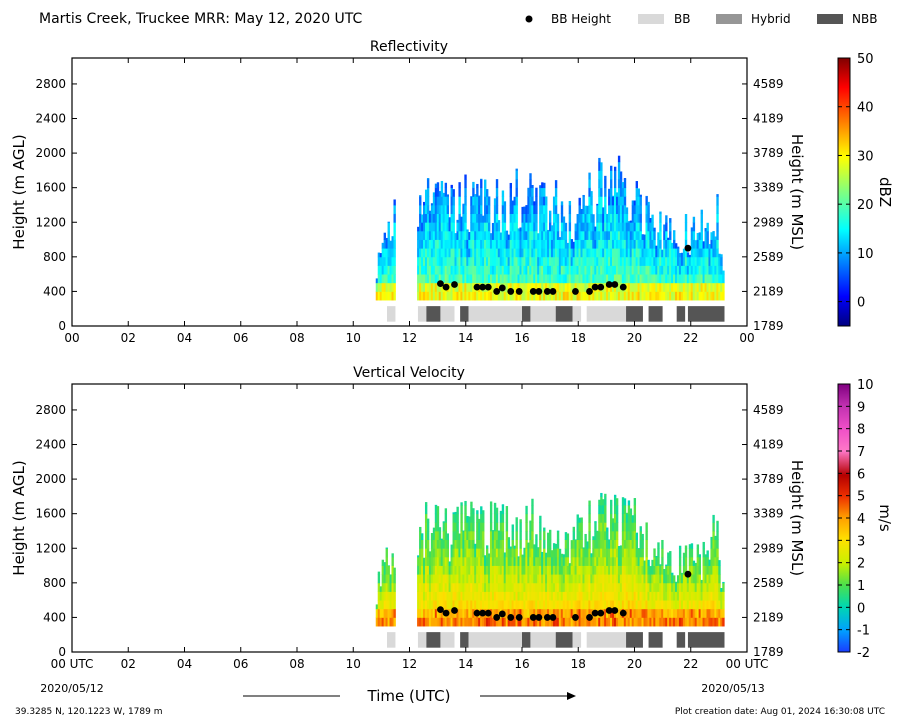 Image resolution: width=900 pixels, height=725 pixels. Describe the element at coordinates (433, 640) in the screenshot. I see `bb-type-segment` at that location.